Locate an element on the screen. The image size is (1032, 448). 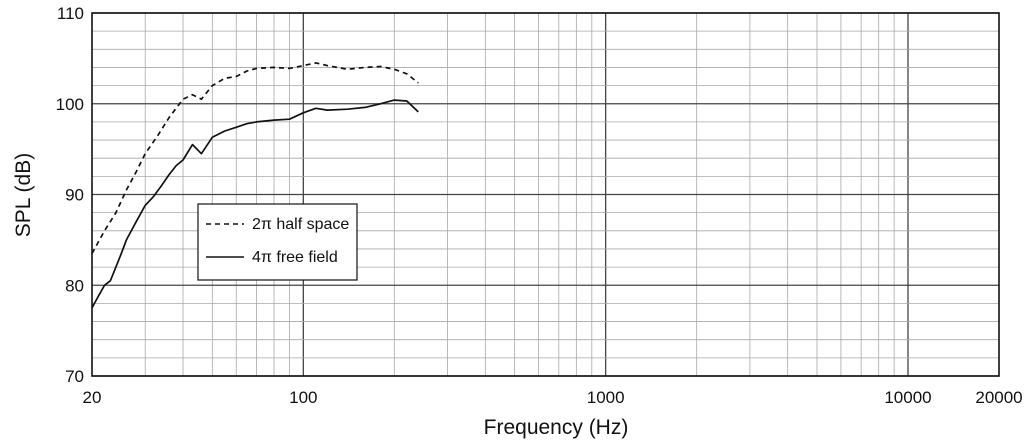
series-half-space-line is located at coordinates (255, 158).